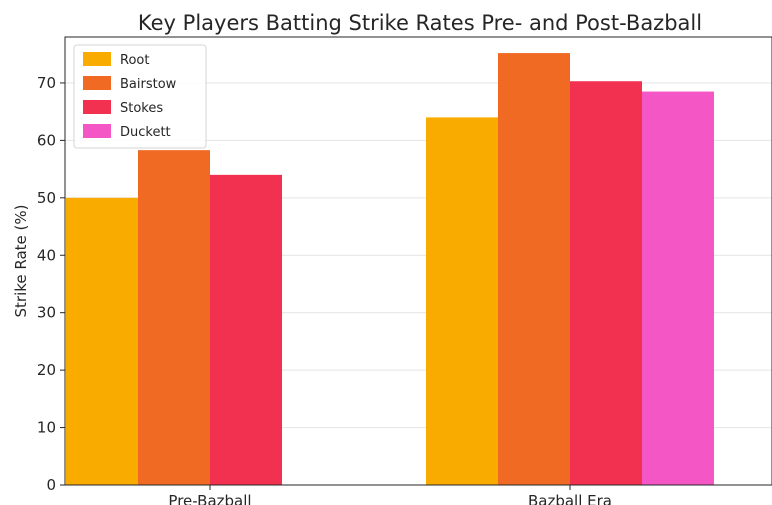 The image size is (772, 505). What do you see at coordinates (46, 83) in the screenshot?
I see `y-tick-label: 70` at bounding box center [46, 83].